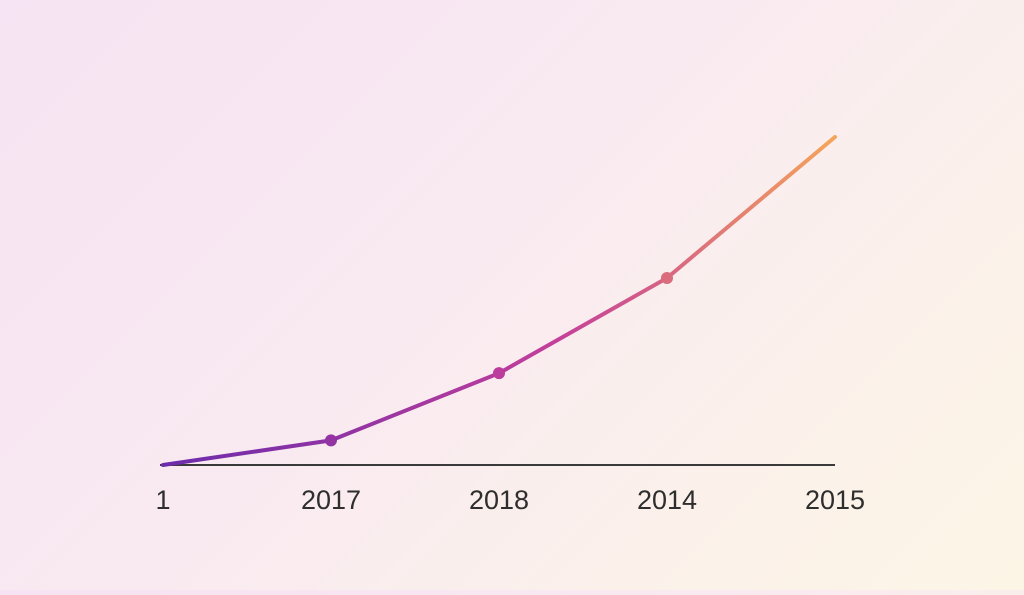  What do you see at coordinates (331, 440) in the screenshot?
I see `data-point-2017` at bounding box center [331, 440].